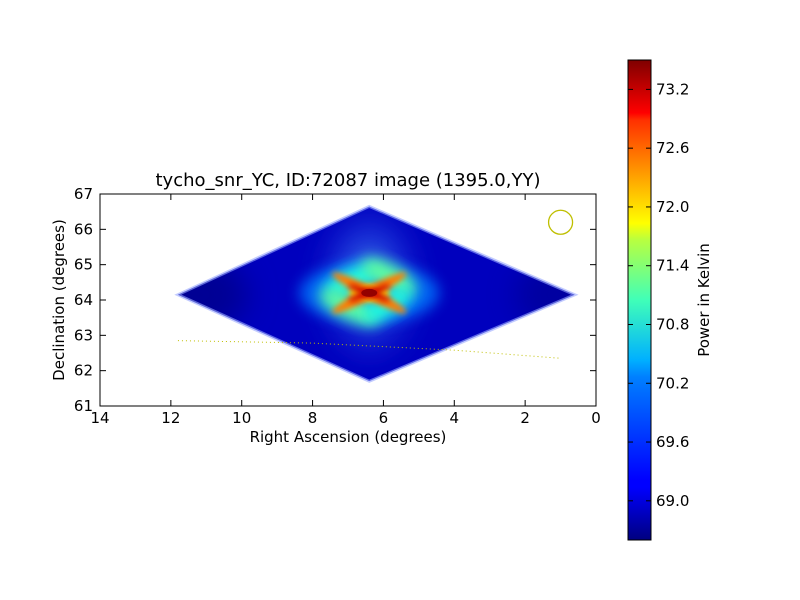 The height and width of the screenshot is (600, 800). Describe the element at coordinates (83, 335) in the screenshot. I see `y-tick-label: 63` at that location.